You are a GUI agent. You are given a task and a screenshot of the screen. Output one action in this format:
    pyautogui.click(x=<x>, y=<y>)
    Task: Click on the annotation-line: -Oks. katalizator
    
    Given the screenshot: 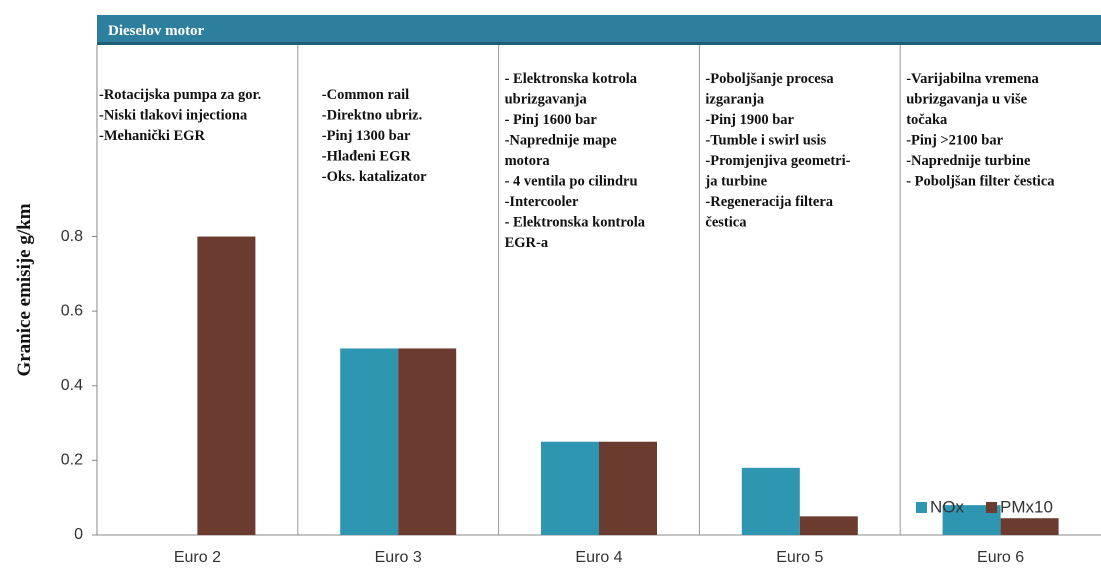 What is the action you would take?
    pyautogui.click(x=374, y=177)
    